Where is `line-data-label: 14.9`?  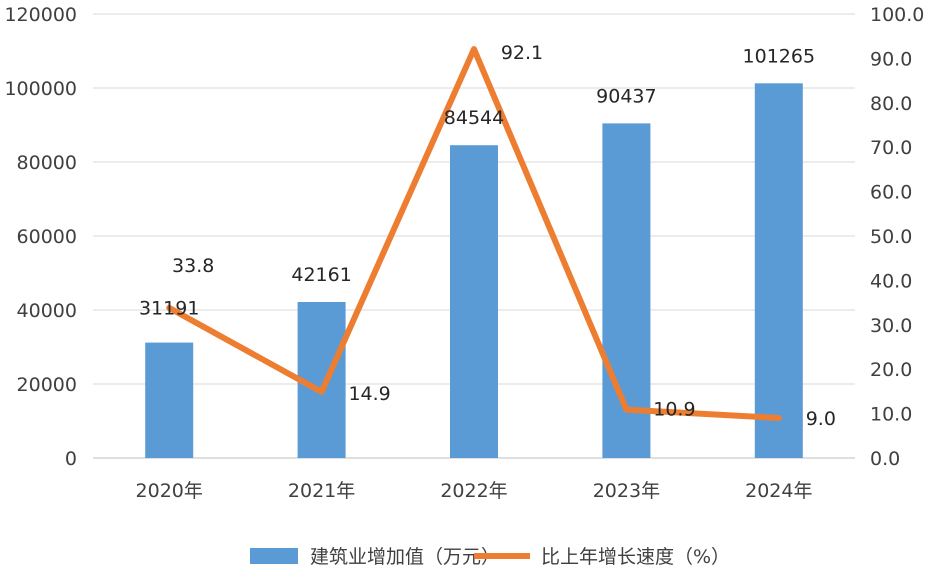 line-data-label: 14.9 is located at coordinates (369, 394).